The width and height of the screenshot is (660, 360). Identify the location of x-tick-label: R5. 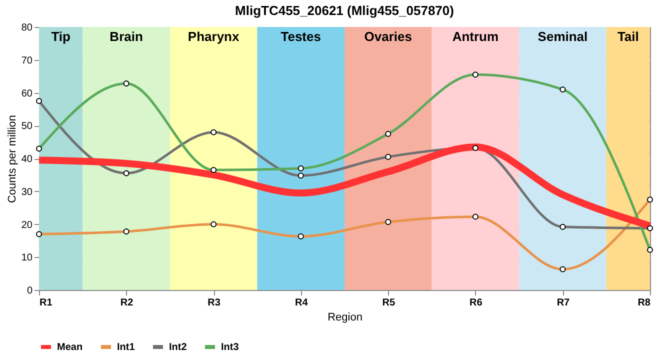
(389, 303).